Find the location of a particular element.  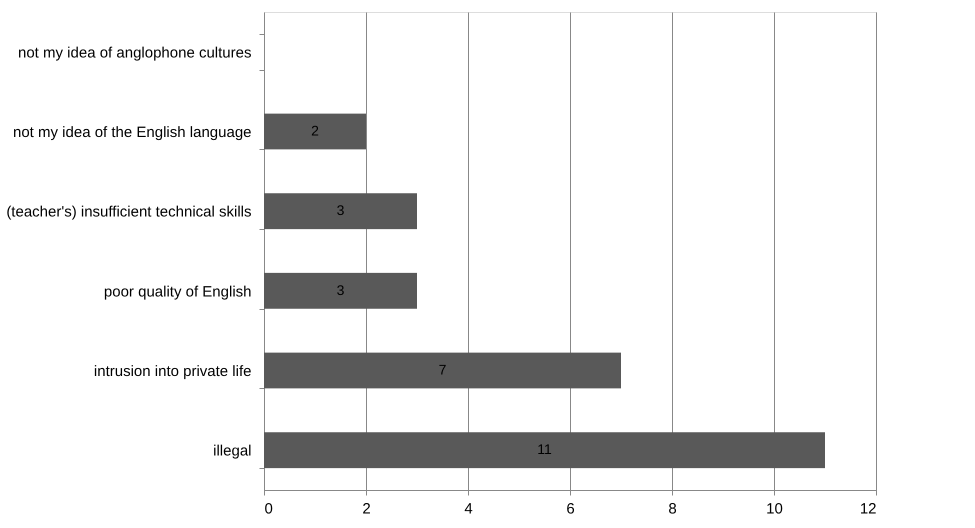

y-tick-label: intrusion into private life is located at coordinates (173, 371).